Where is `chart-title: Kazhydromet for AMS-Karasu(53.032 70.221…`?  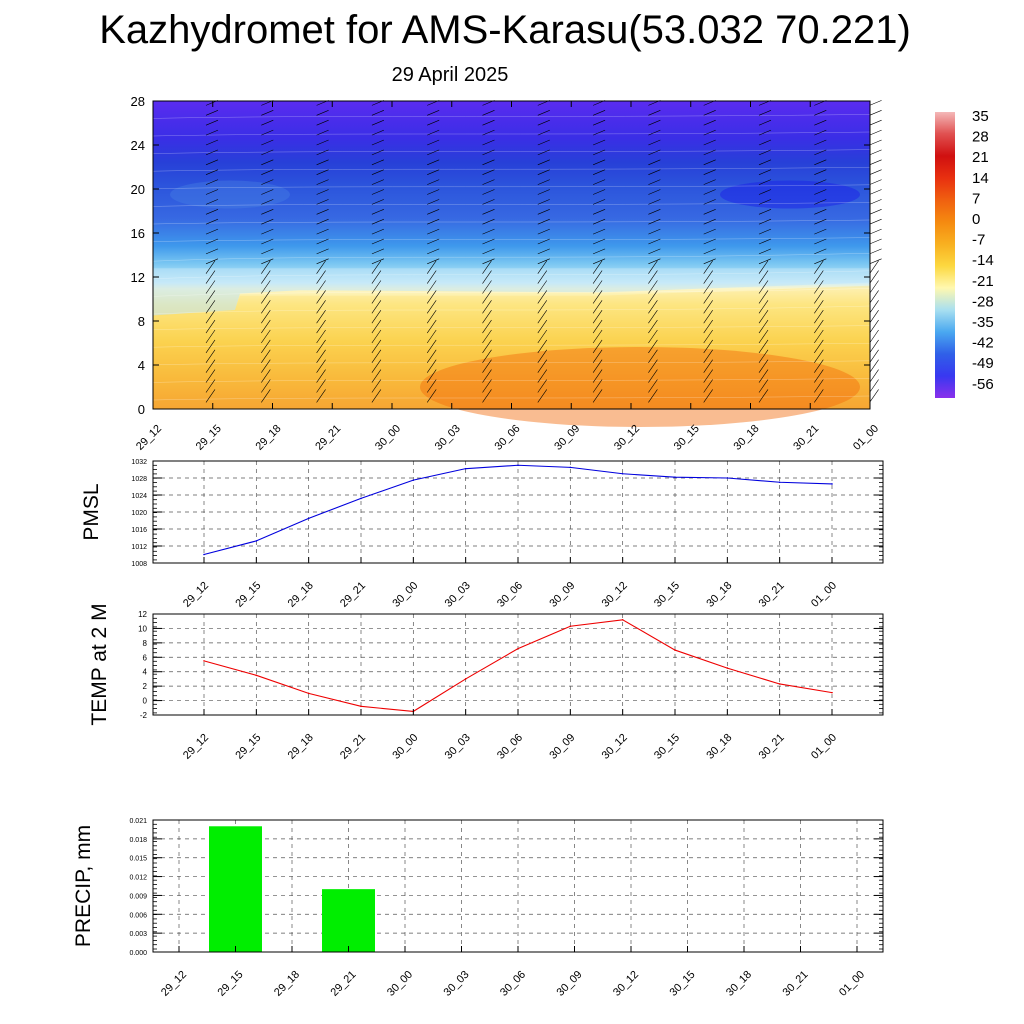 chart-title: Kazhydromet for AMS-Karasu(53.032 70.221… is located at coordinates (505, 30).